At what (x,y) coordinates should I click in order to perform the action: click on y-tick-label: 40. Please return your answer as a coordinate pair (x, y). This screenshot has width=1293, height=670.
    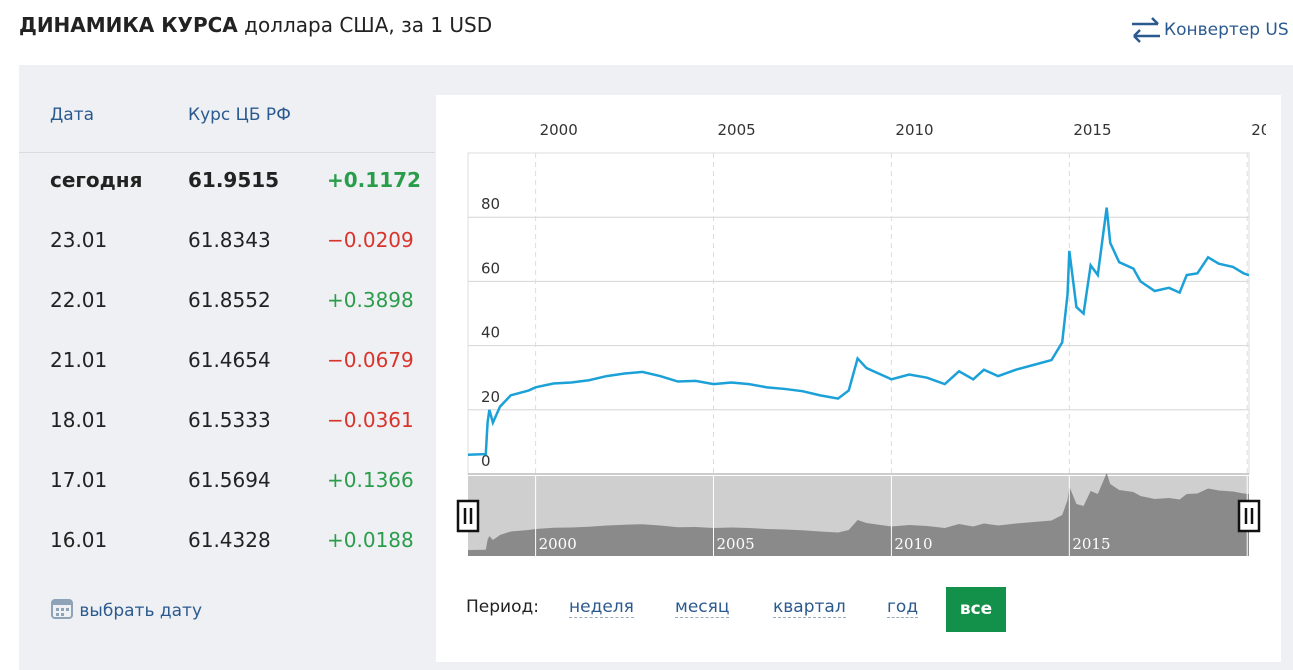
    Looking at the image, I should click on (490, 333).